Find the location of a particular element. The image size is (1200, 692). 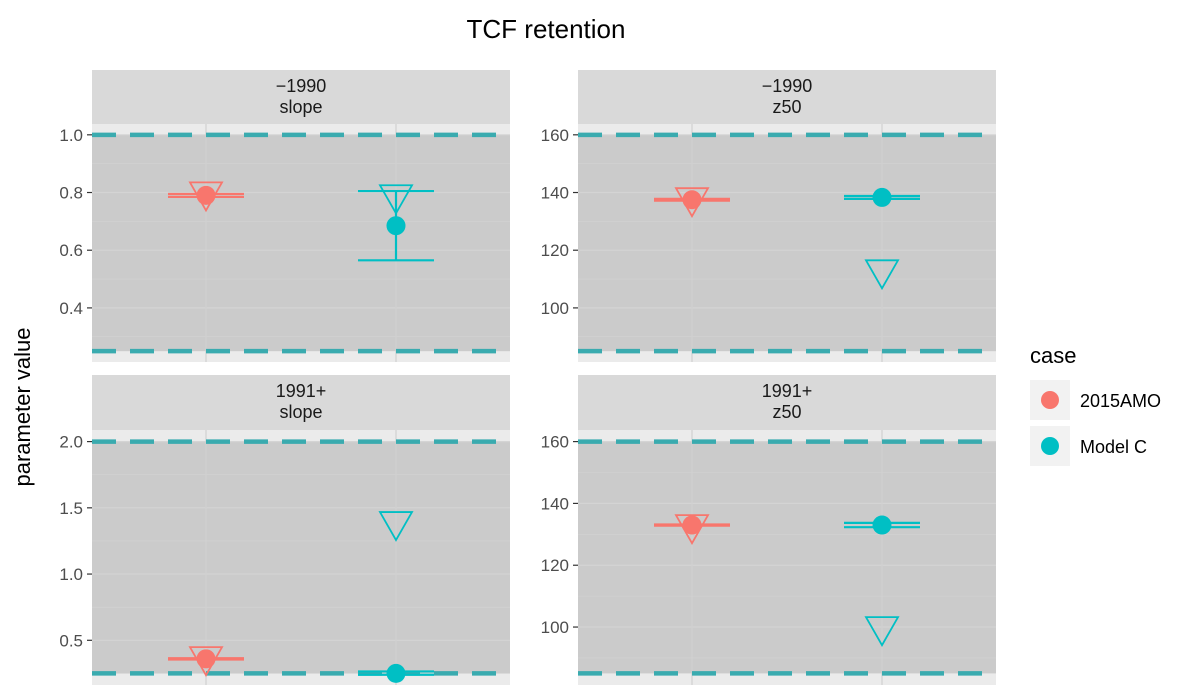

legend-key-model-c is located at coordinates (1050, 446).